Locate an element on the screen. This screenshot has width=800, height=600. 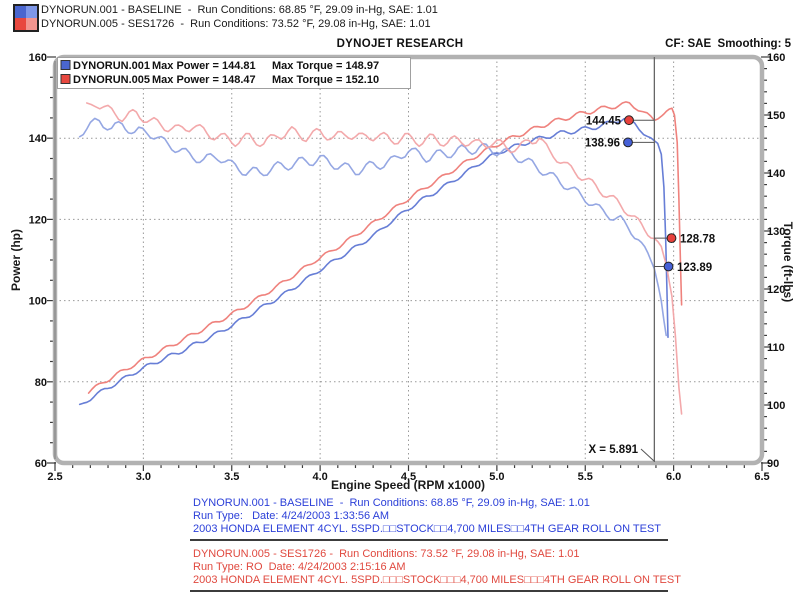
torque-tick-label: 130 is located at coordinates (776, 232).